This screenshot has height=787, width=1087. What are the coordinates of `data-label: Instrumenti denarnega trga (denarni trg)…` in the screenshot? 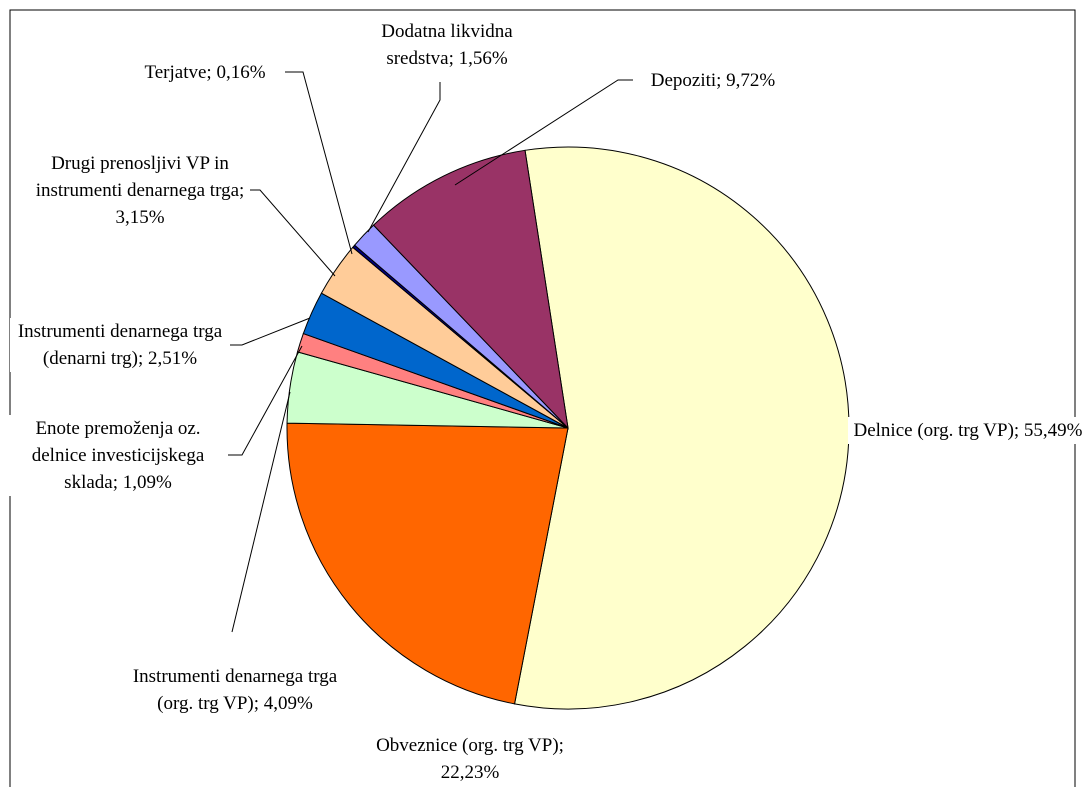 It's located at (120, 345).